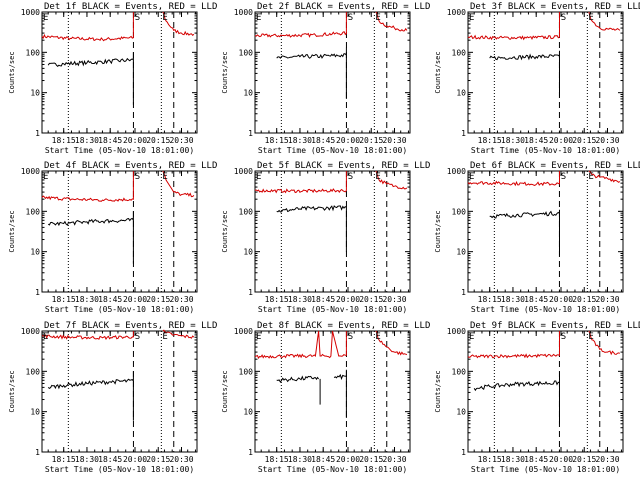  Describe the element at coordinates (250, 292) in the screenshot. I see `plot-5-y-tick-label: 1` at that location.